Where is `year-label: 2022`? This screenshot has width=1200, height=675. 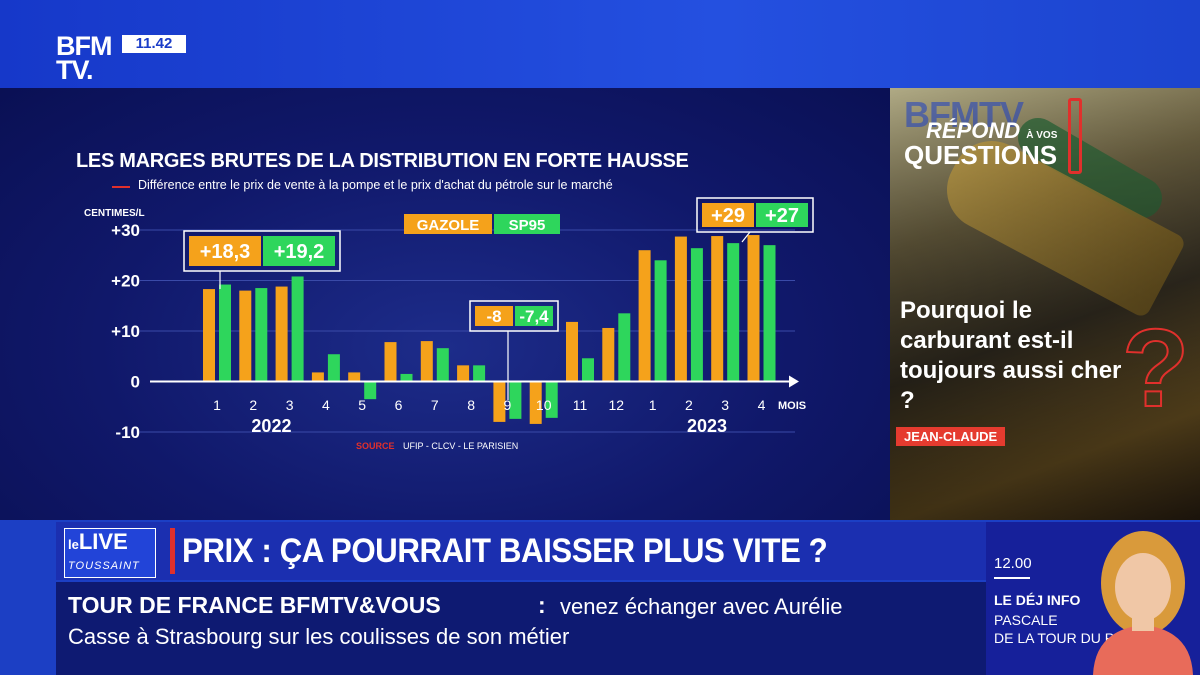
year-label: 2022 is located at coordinates (271, 426).